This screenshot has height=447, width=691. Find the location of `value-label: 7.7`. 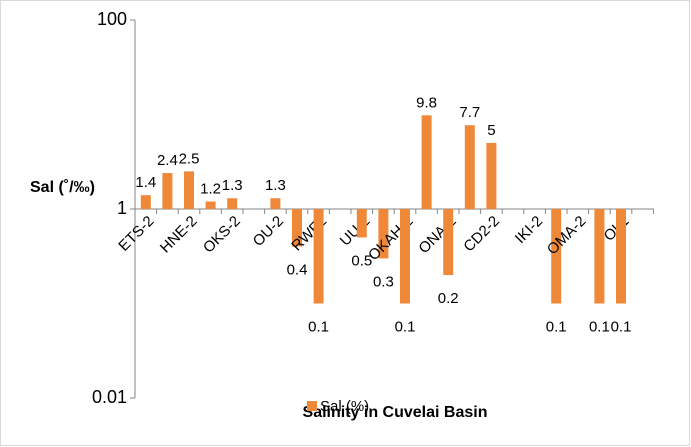

value-label: 7.7 is located at coordinates (469, 112).